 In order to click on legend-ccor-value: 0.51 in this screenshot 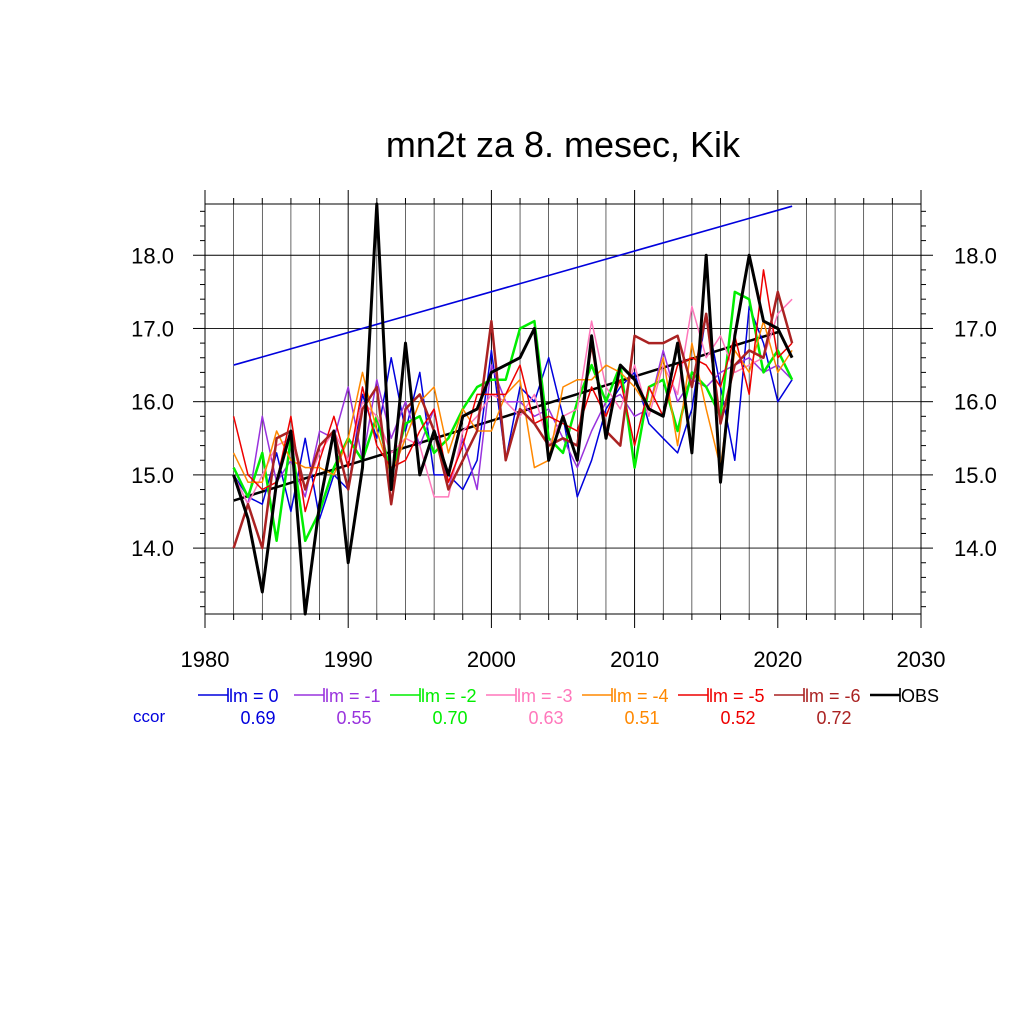, I will do `click(641, 718)`.